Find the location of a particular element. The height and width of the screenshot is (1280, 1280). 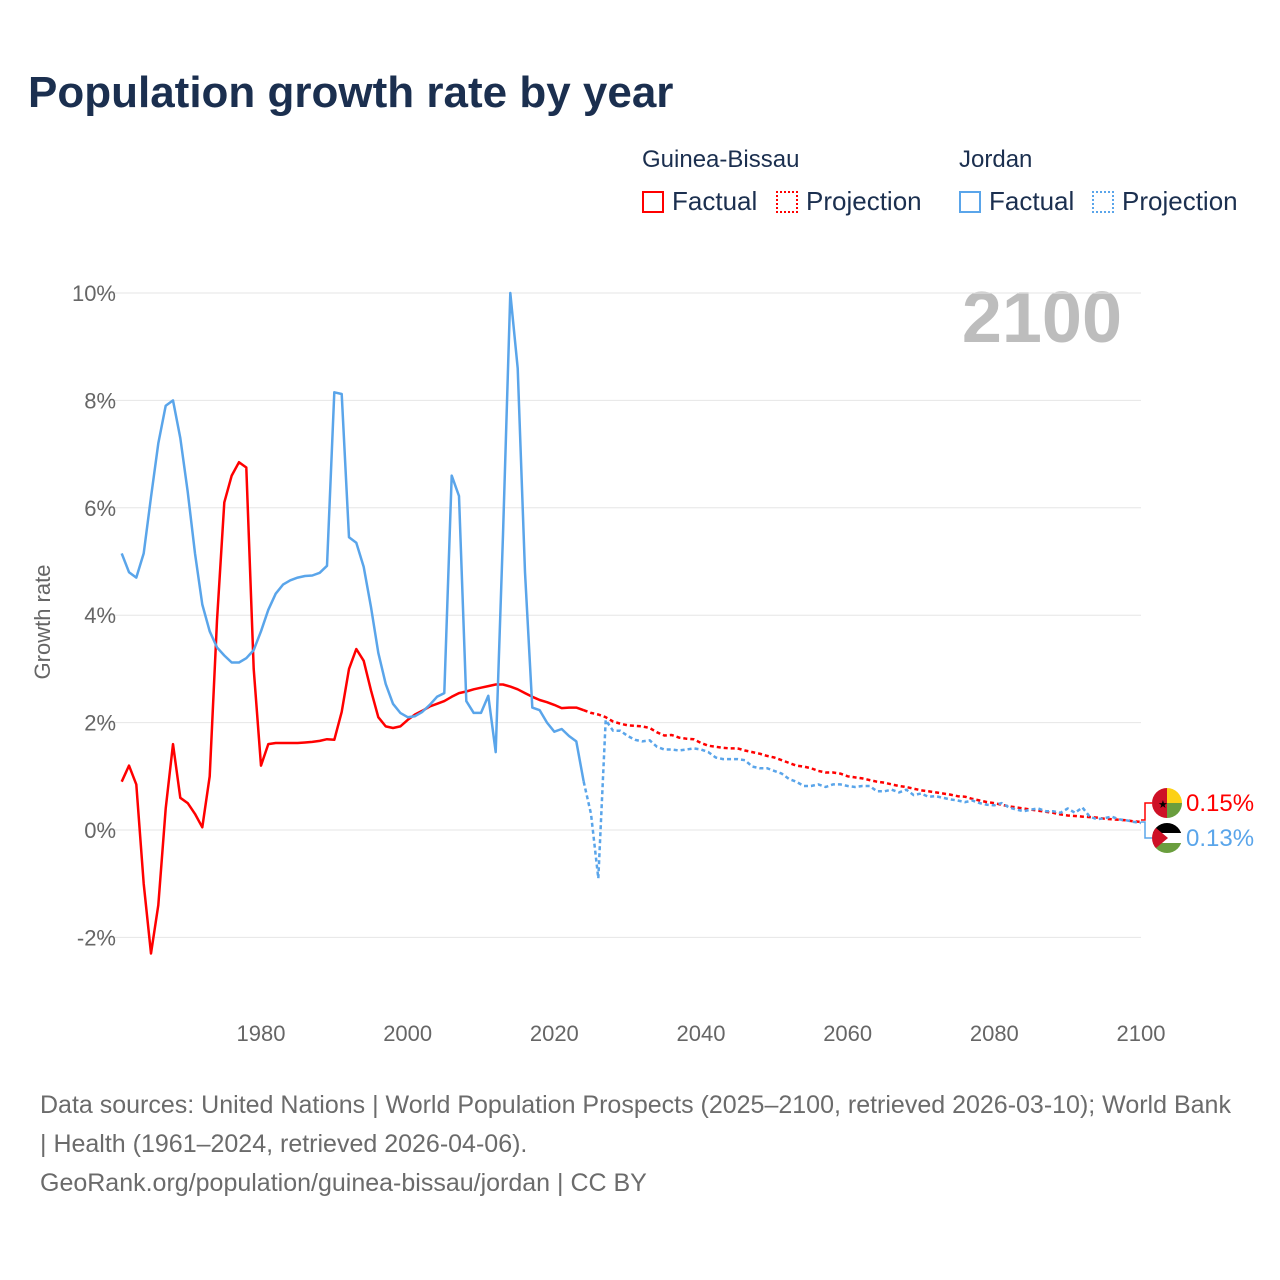

y-axis-label: Growth rate is located at coordinates (42, 622).